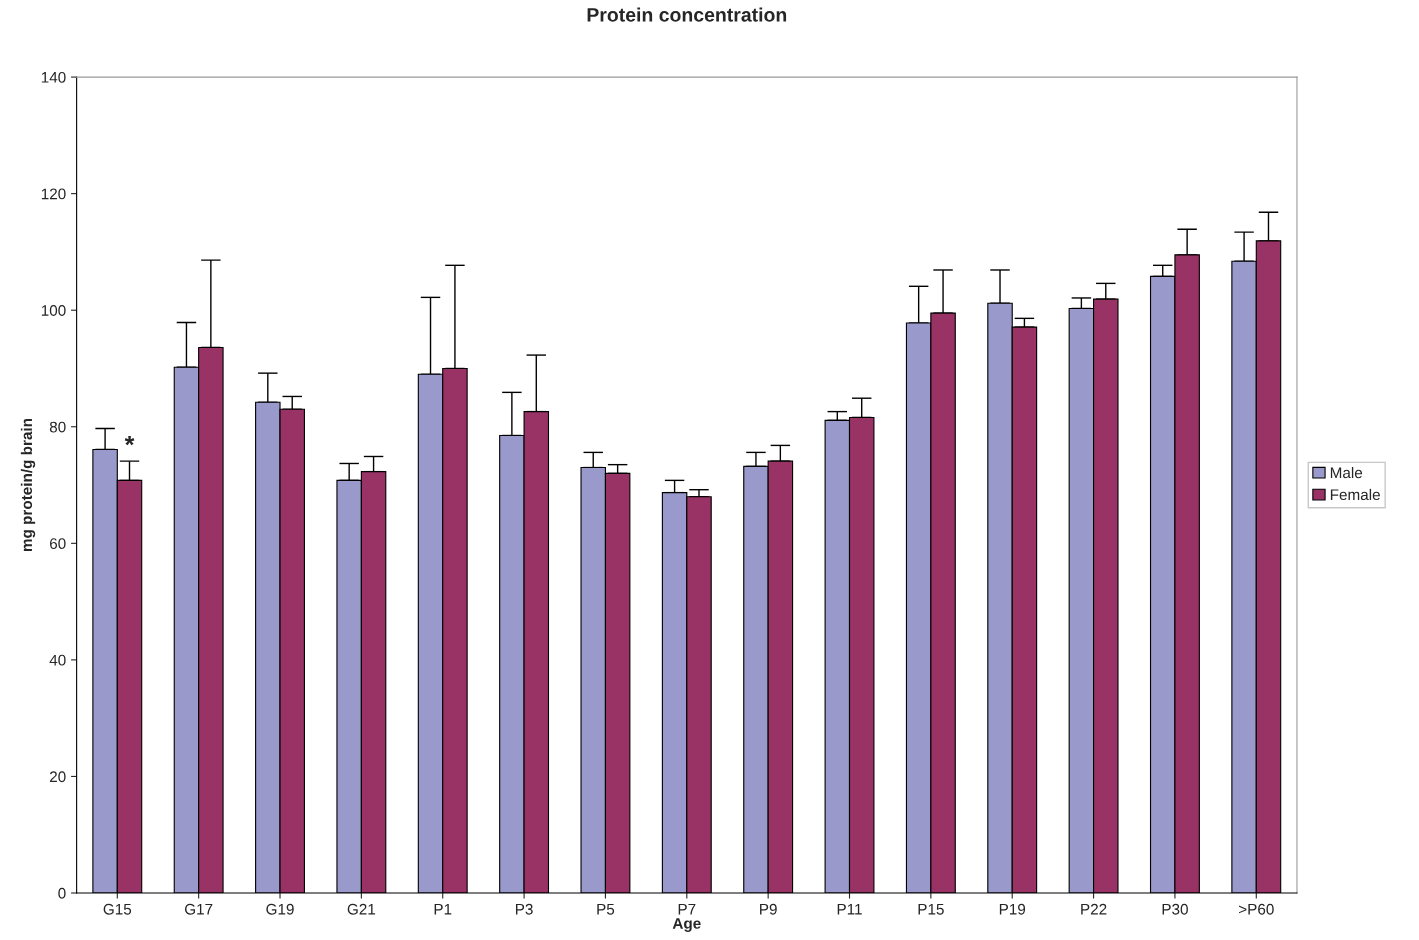 Image resolution: width=1419 pixels, height=940 pixels. Describe the element at coordinates (280, 909) in the screenshot. I see `x-tick-label: G19` at that location.